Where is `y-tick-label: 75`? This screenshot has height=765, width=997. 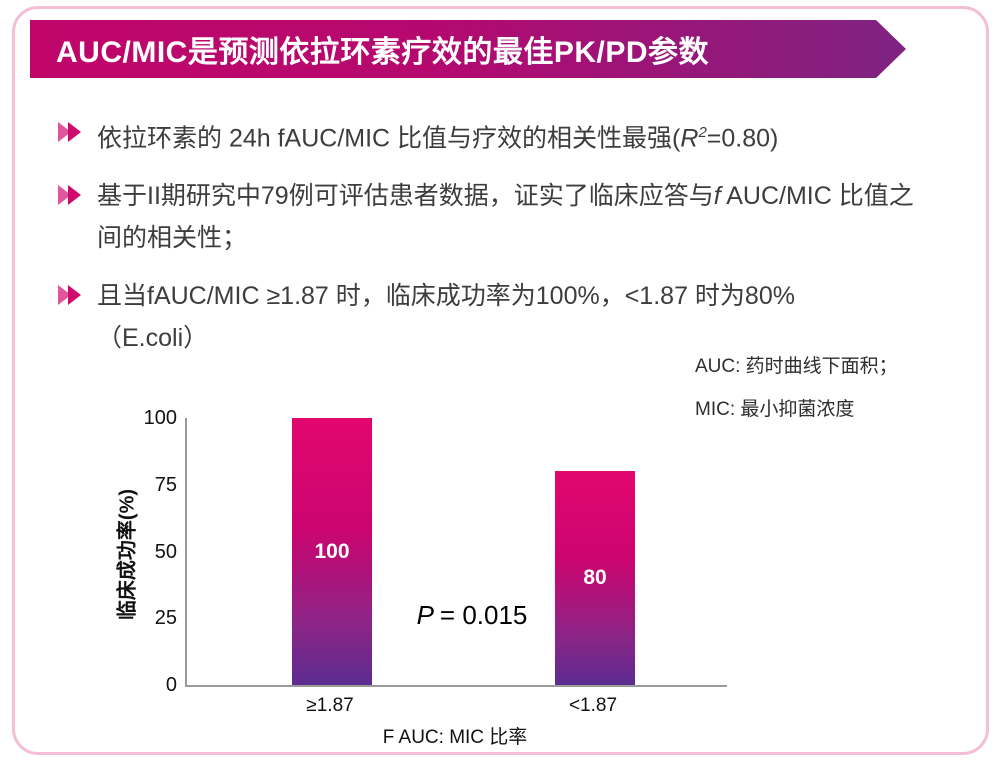 y-tick-label: 75 is located at coordinates (165, 484).